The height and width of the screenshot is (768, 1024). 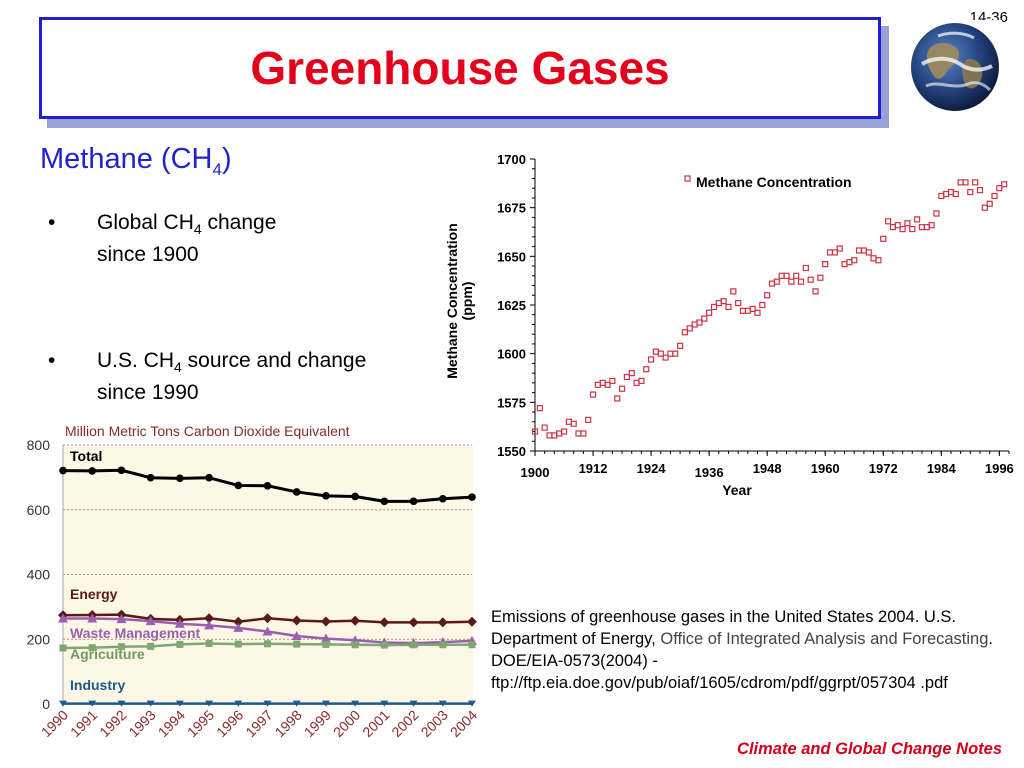 What do you see at coordinates (687, 178) in the screenshot?
I see `legend-marker` at bounding box center [687, 178].